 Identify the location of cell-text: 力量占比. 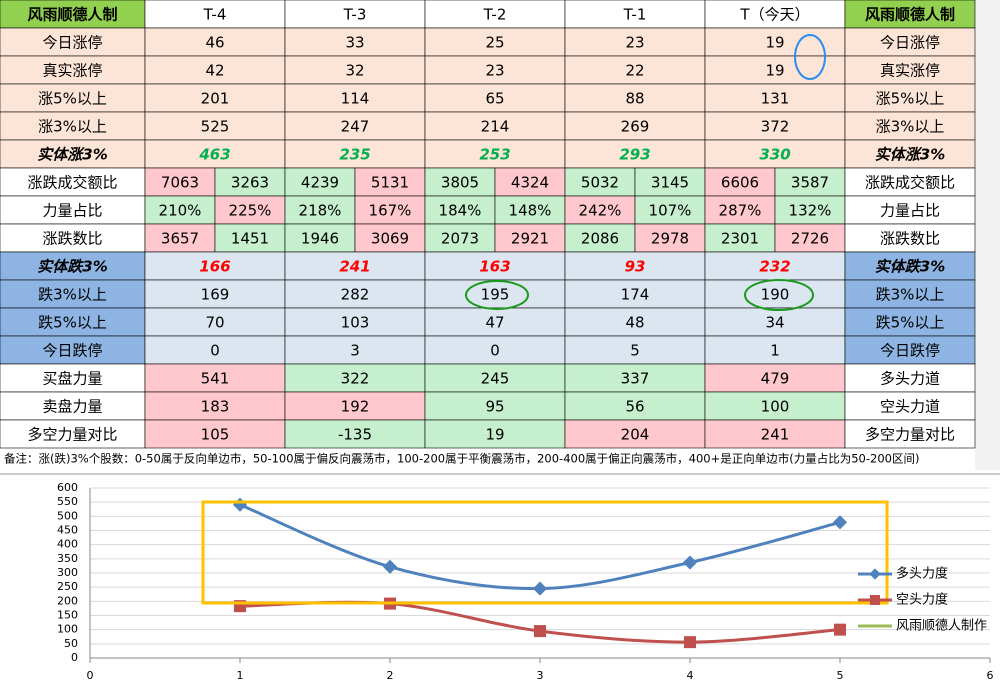
(72, 211).